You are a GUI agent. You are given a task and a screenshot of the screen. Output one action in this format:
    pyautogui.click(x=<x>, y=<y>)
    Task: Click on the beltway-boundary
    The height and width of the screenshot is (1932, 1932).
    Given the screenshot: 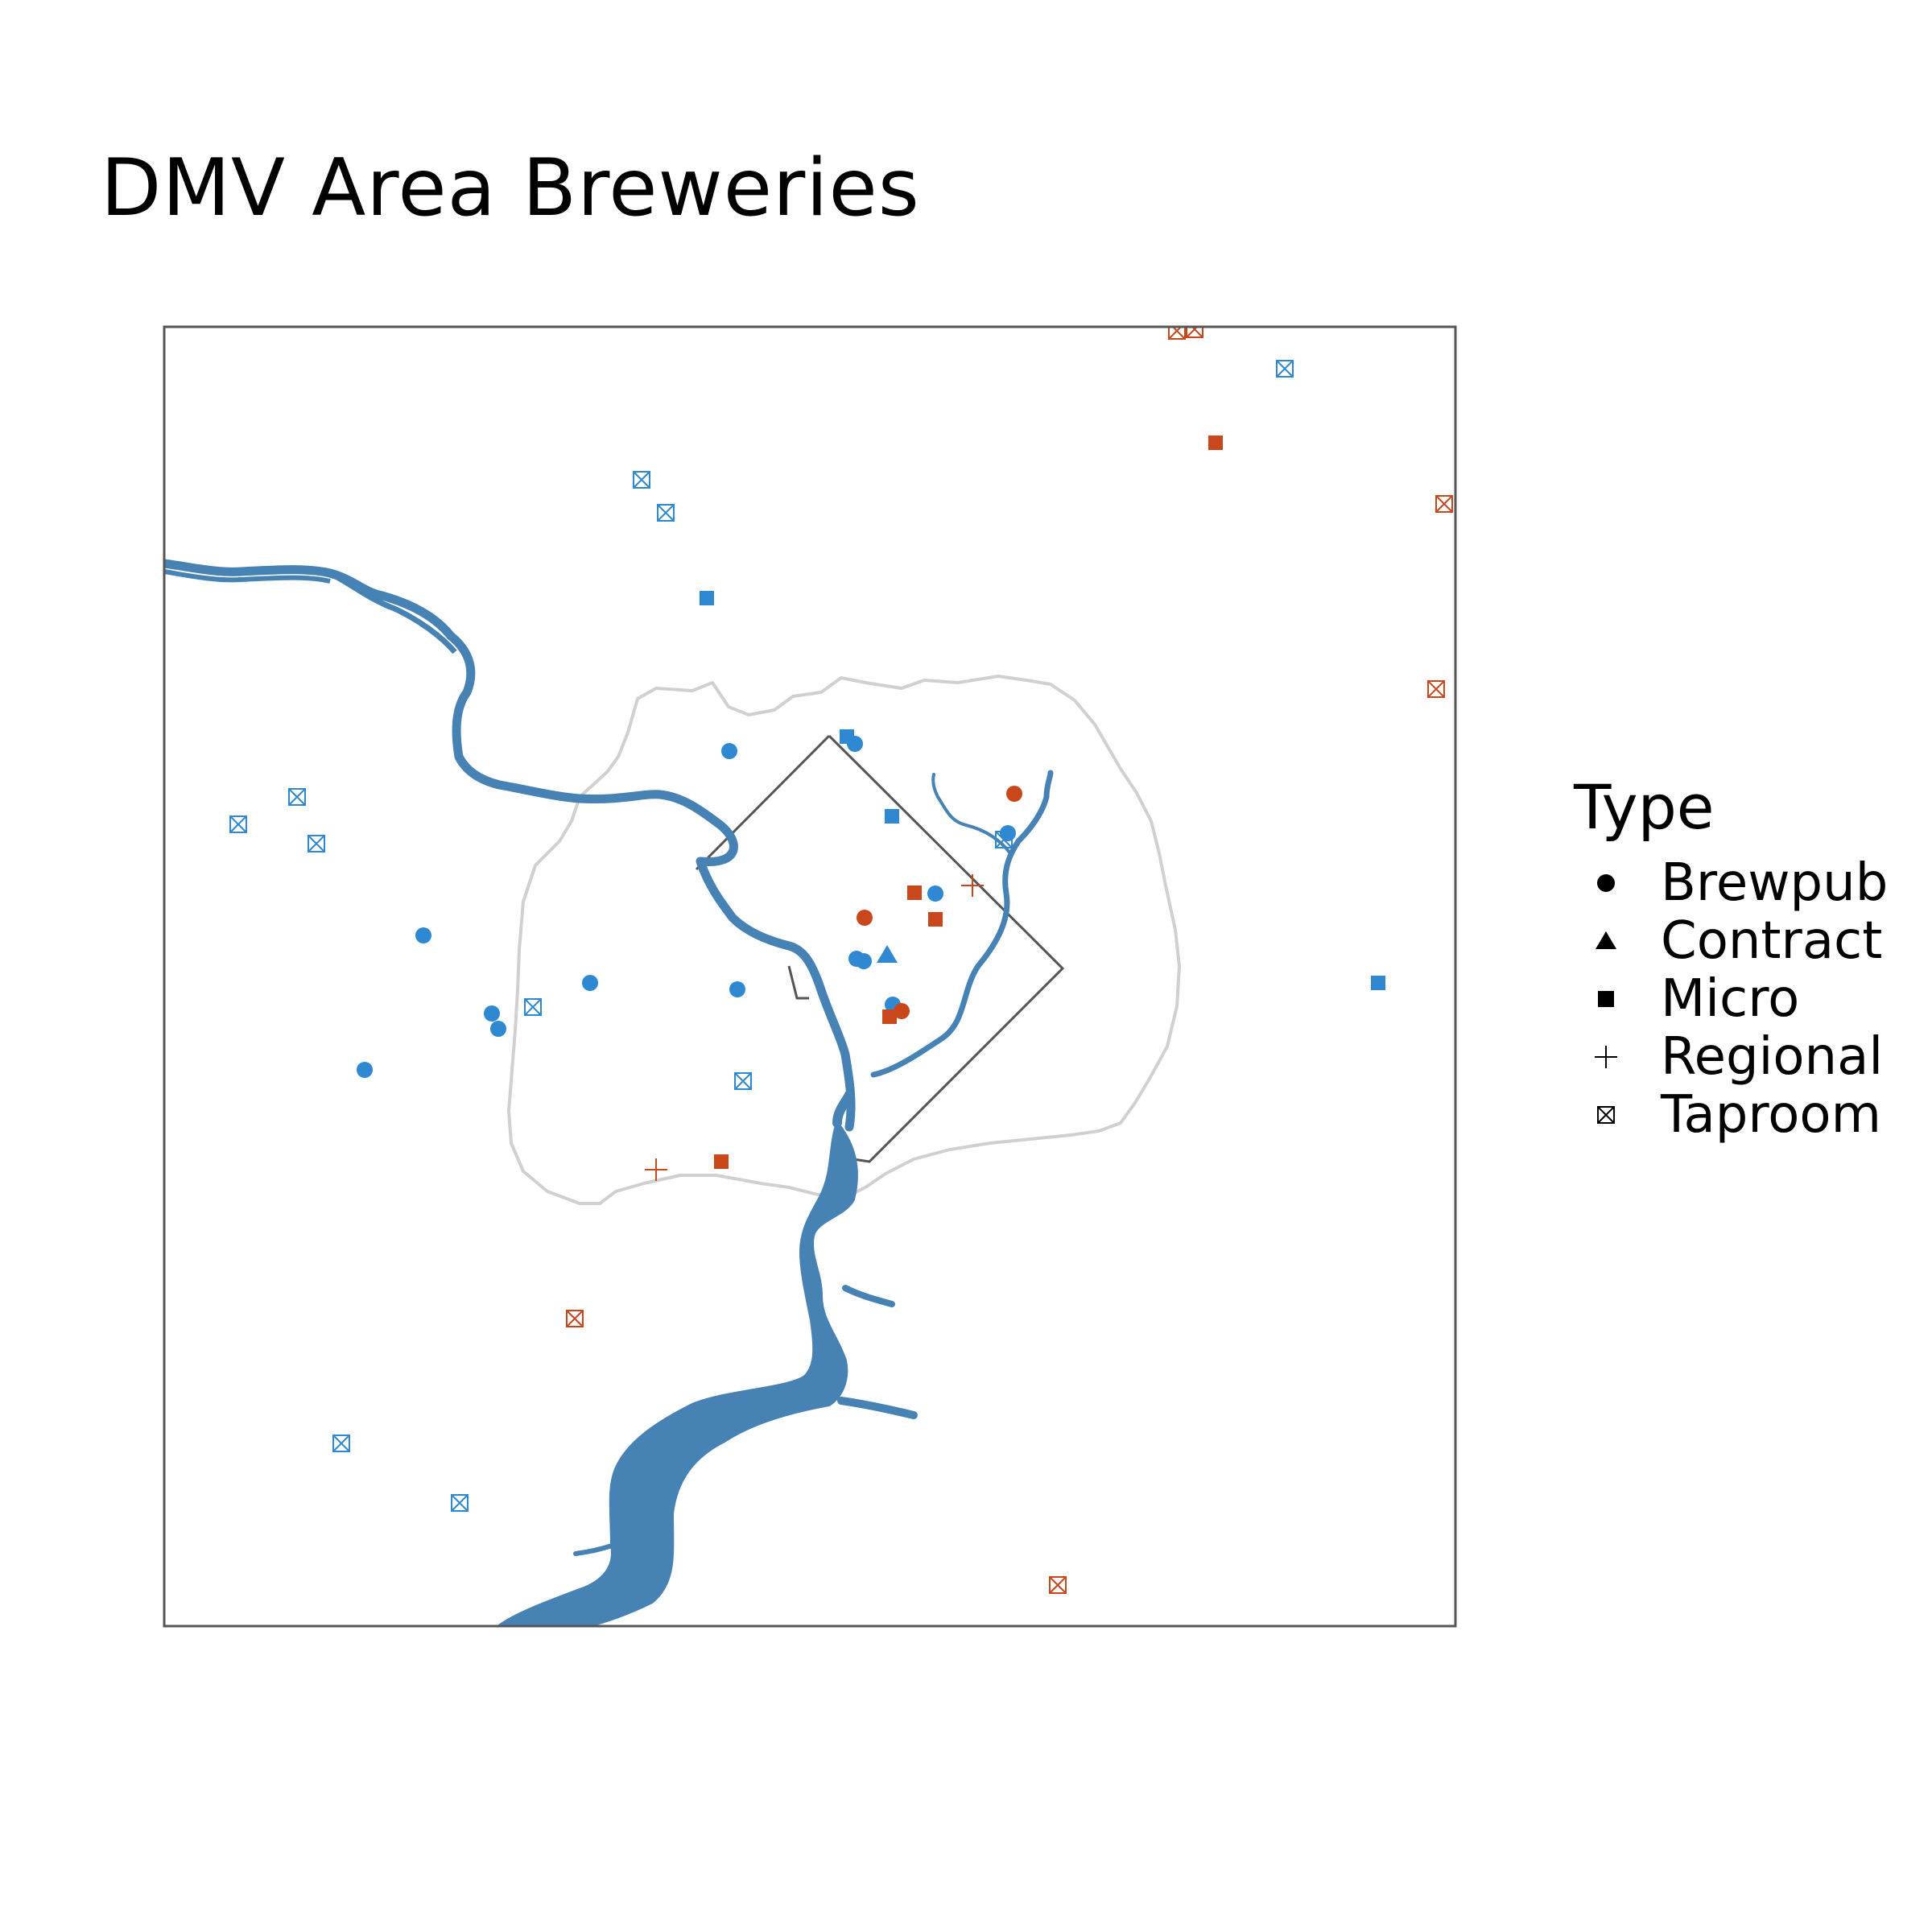 What is the action you would take?
    pyautogui.click(x=844, y=940)
    